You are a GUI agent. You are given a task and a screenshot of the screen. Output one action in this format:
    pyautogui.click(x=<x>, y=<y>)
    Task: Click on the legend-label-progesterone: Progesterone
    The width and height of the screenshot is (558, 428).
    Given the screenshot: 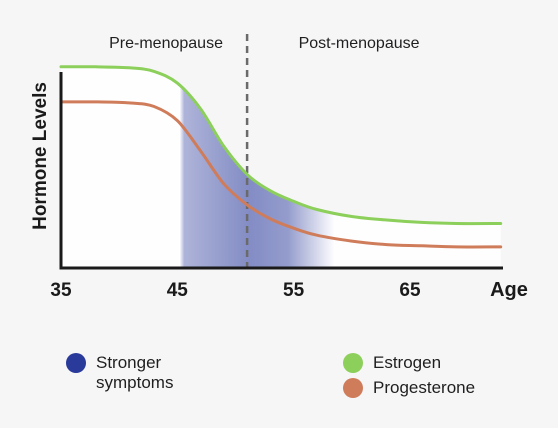 What is the action you would take?
    pyautogui.click(x=424, y=387)
    